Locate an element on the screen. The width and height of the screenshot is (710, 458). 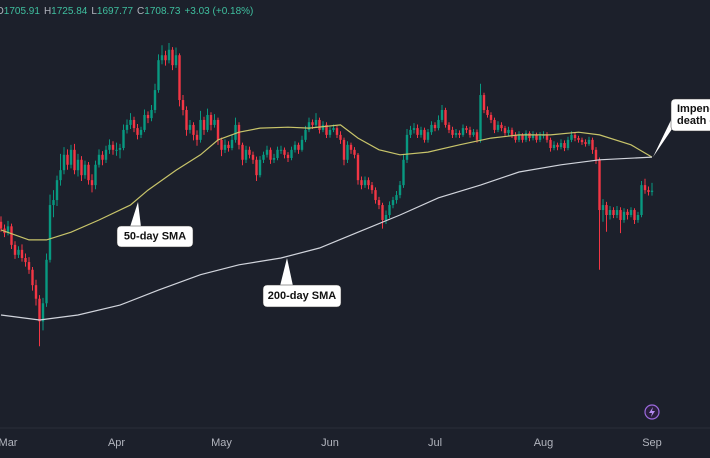
ohlc-value: 1725.84 is located at coordinates (69, 11).